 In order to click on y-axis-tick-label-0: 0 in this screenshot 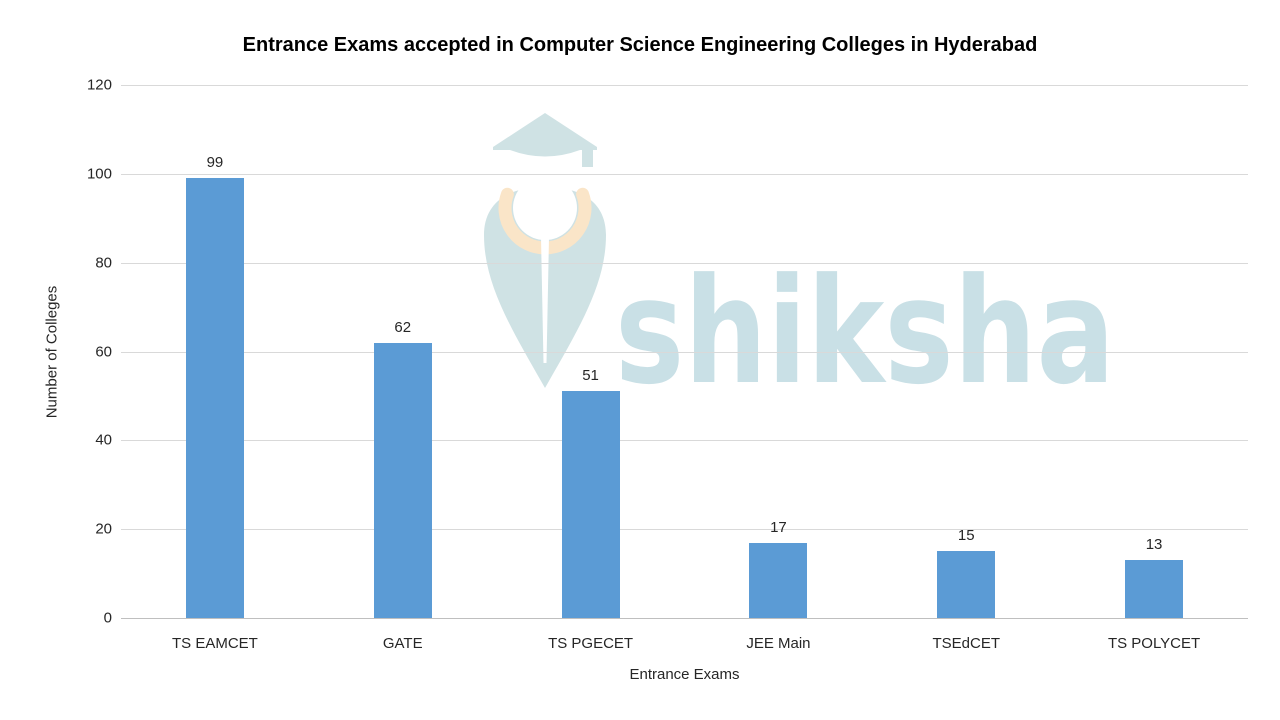, I will do `click(107, 618)`.